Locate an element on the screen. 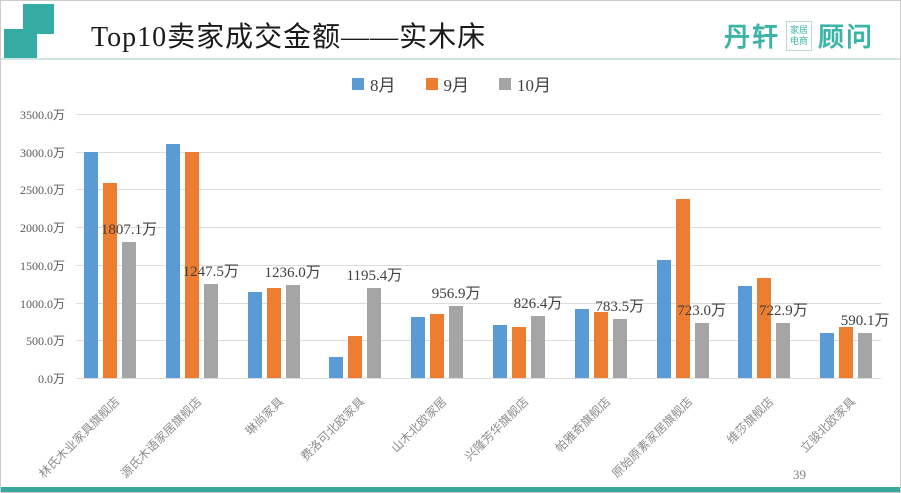 The image size is (901, 493). legend-item-9月: 9月 is located at coordinates (447, 83).